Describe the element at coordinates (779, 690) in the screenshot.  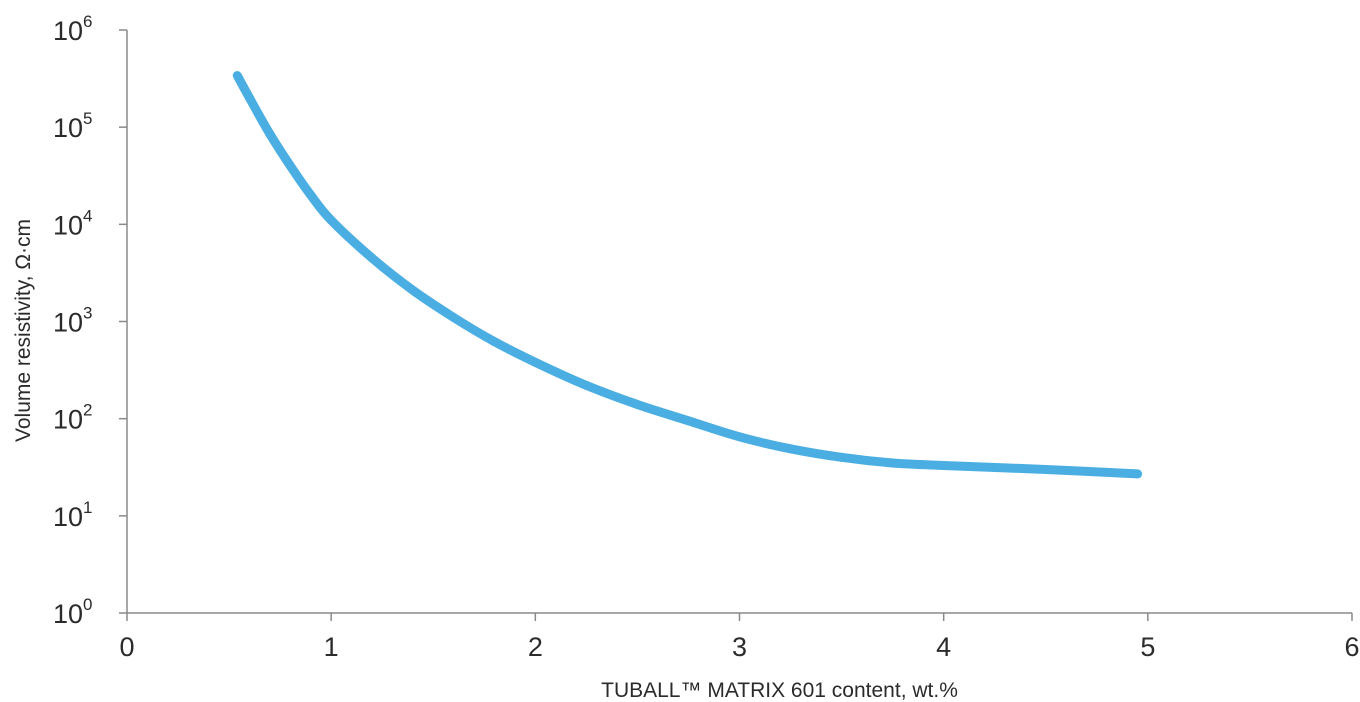
I see `x-axis-title: TUBALL™ MATRIX 601 content, wt.%` at that location.